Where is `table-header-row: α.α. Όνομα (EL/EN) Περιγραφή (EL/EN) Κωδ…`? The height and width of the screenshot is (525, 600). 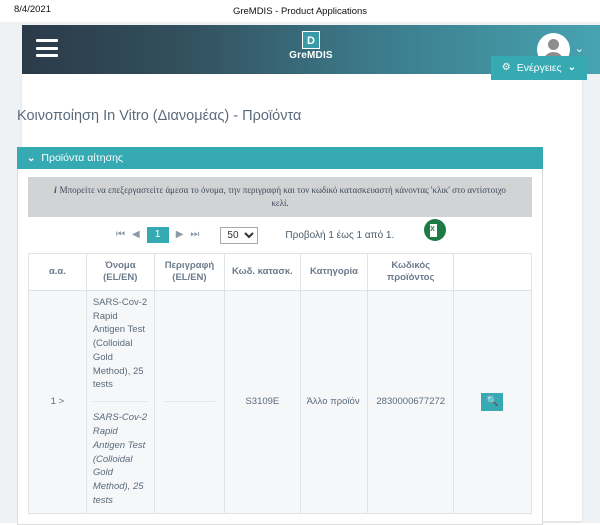 table-header-row: α.α. Όνομα (EL/EN) Περιγραφή (EL/EN) Κωδ… is located at coordinates (280, 272).